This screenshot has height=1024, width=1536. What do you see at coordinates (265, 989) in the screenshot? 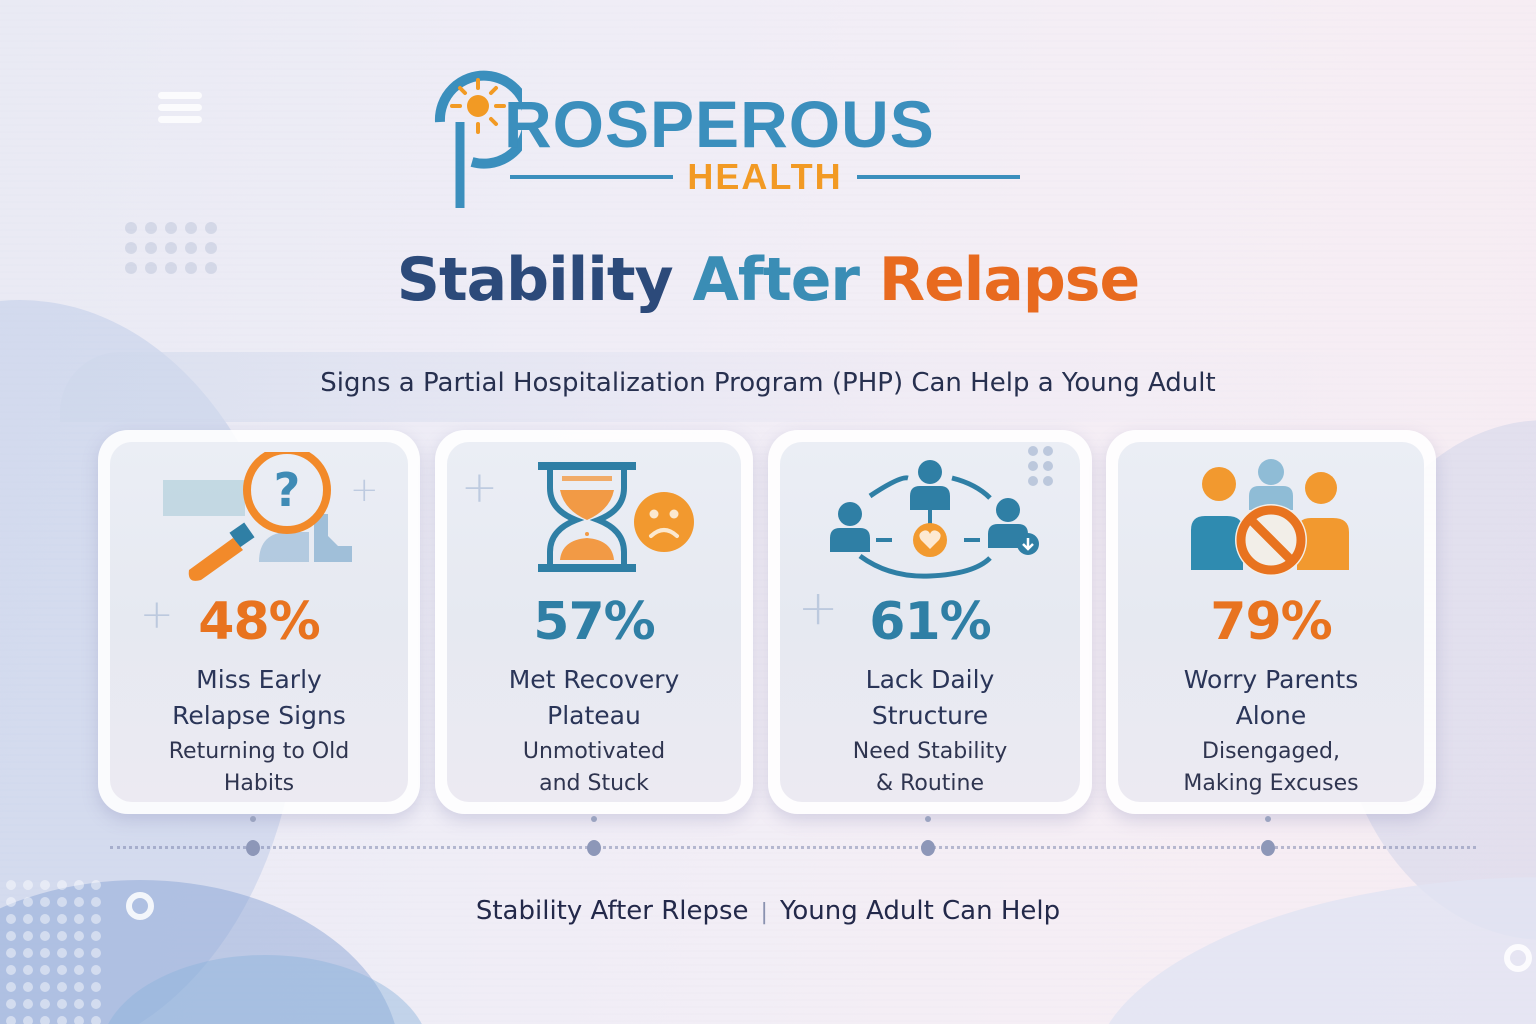
I see `background-shape` at bounding box center [265, 989].